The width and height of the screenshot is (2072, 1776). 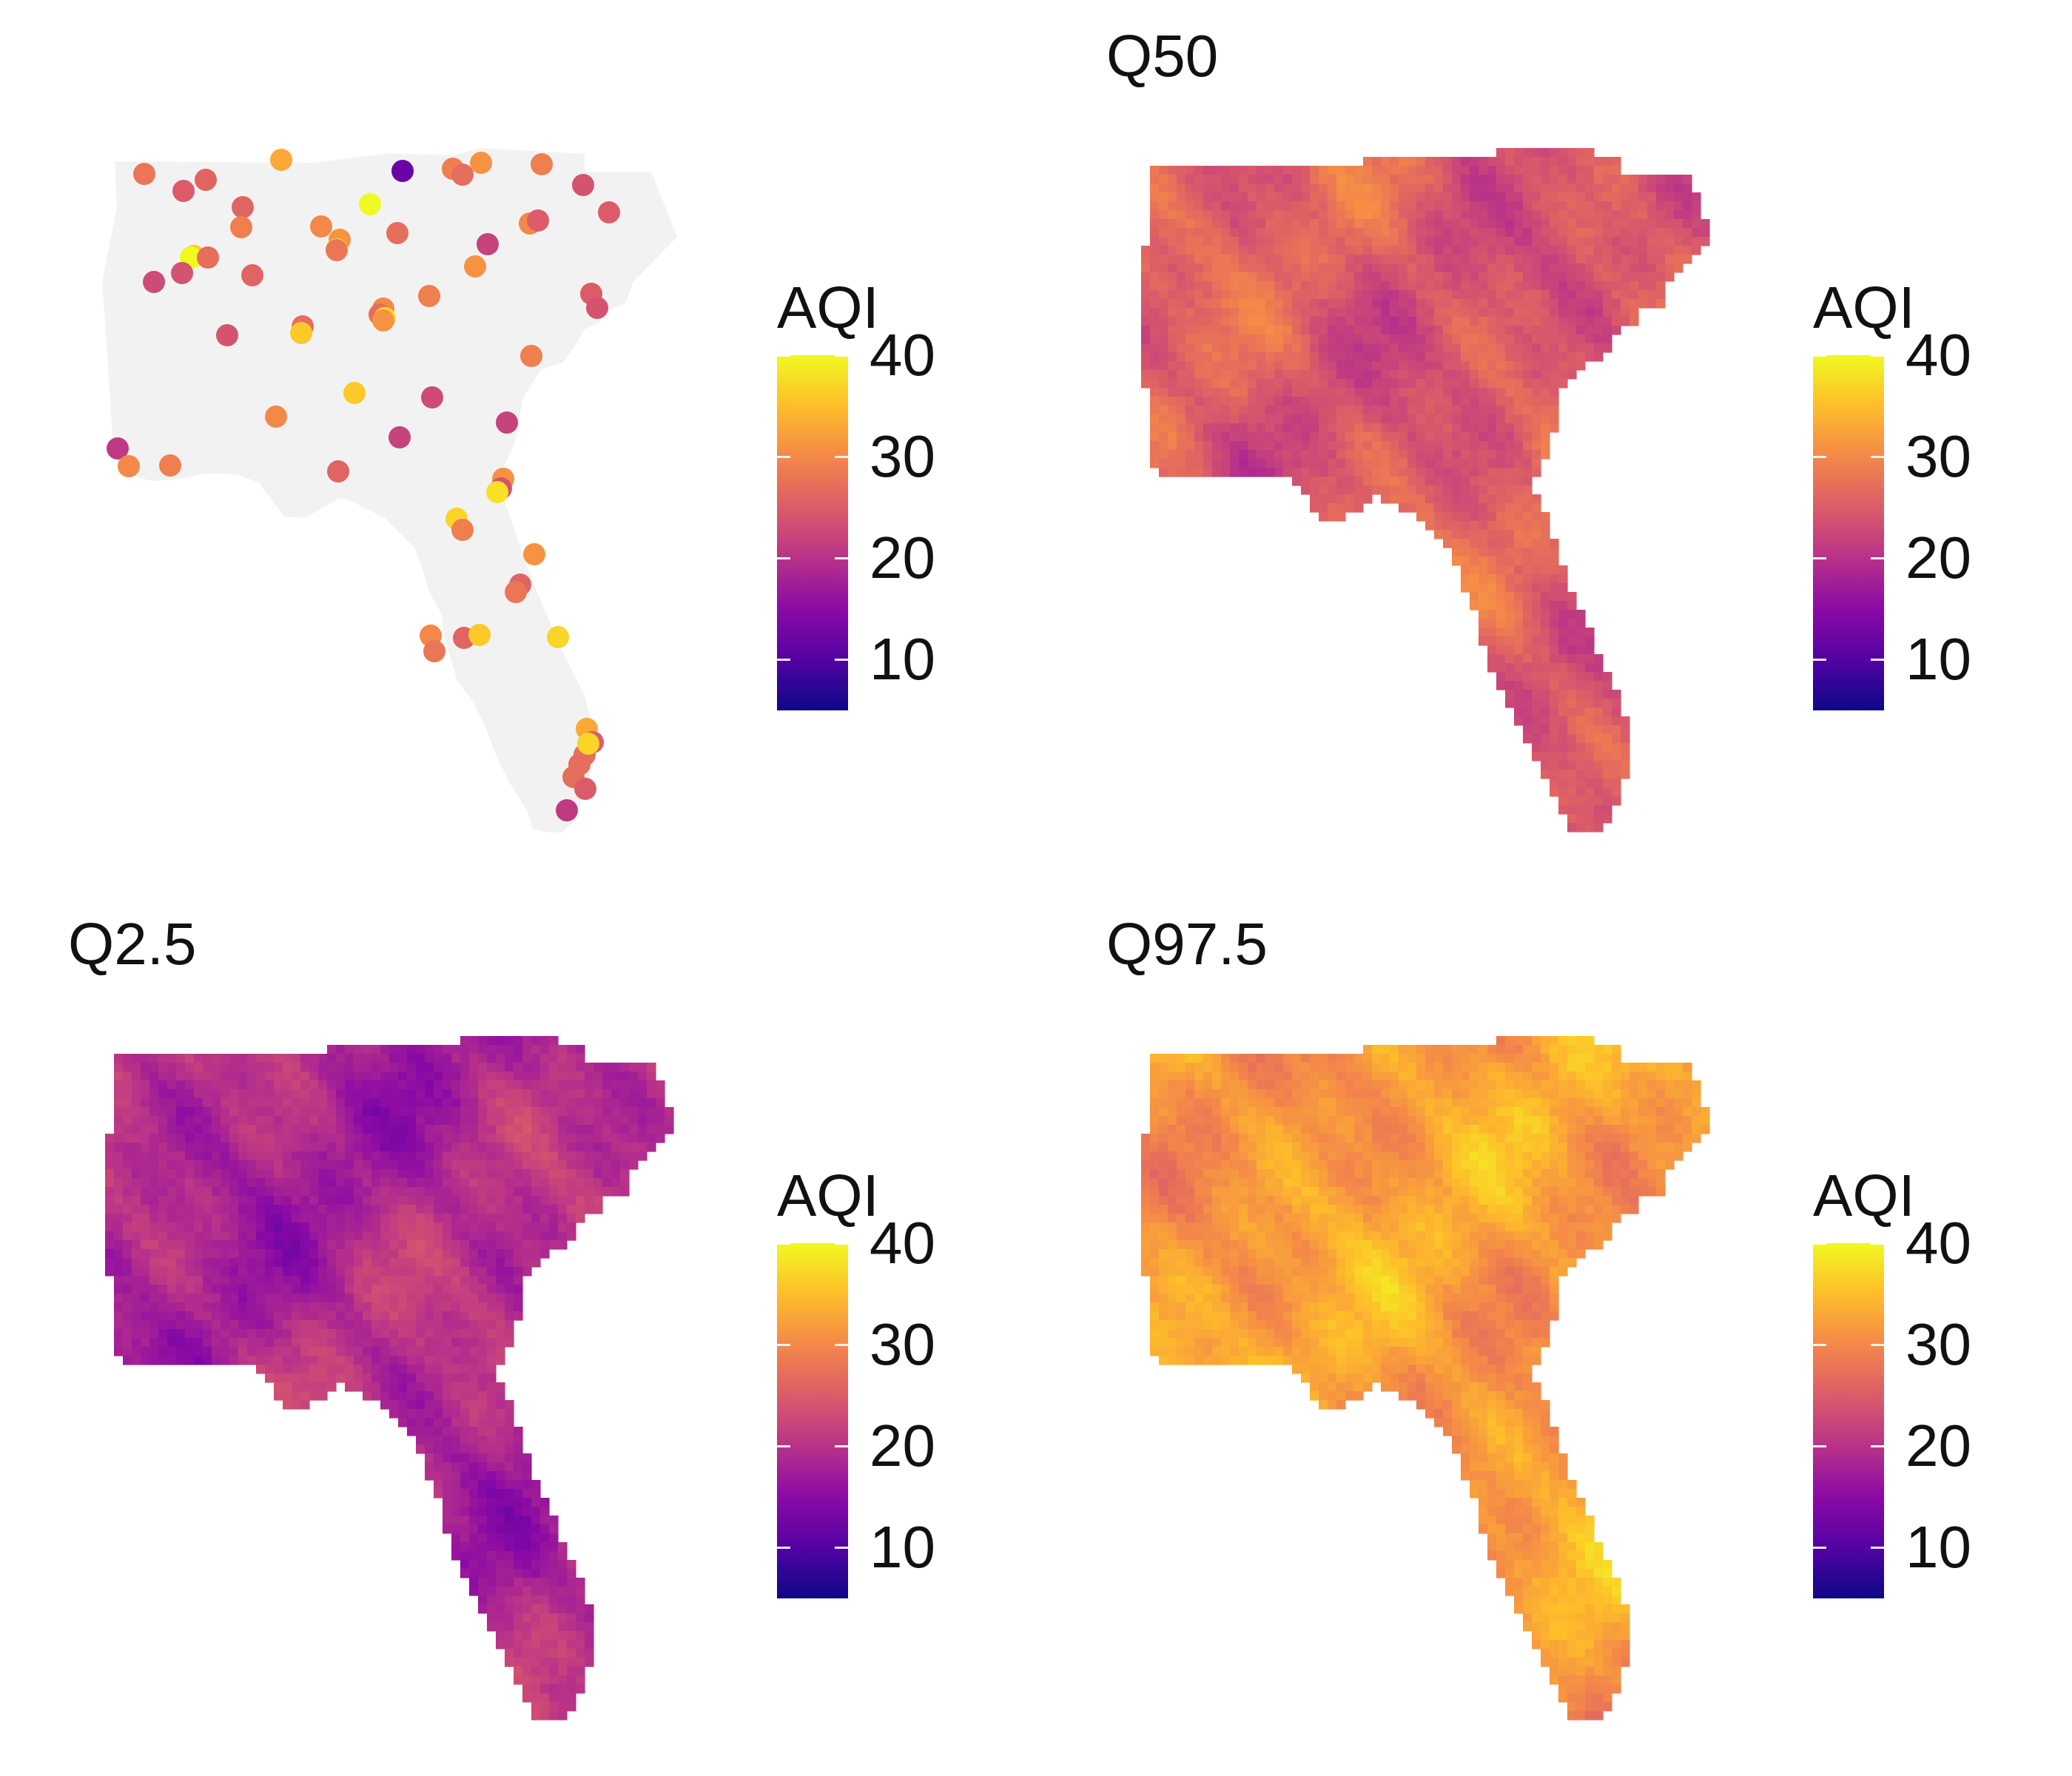 I want to click on field-cell-1-1907, so click(x=1288, y=472).